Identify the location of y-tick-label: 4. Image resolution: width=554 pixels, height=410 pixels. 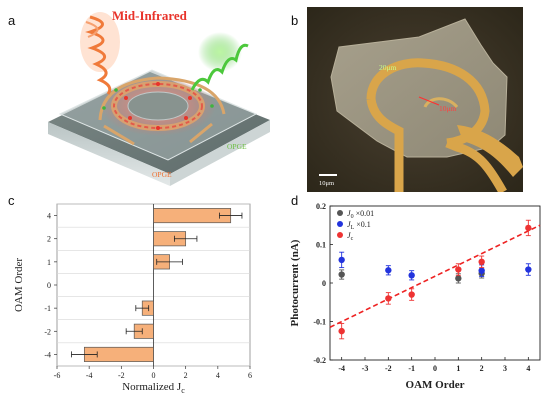
(49, 216).